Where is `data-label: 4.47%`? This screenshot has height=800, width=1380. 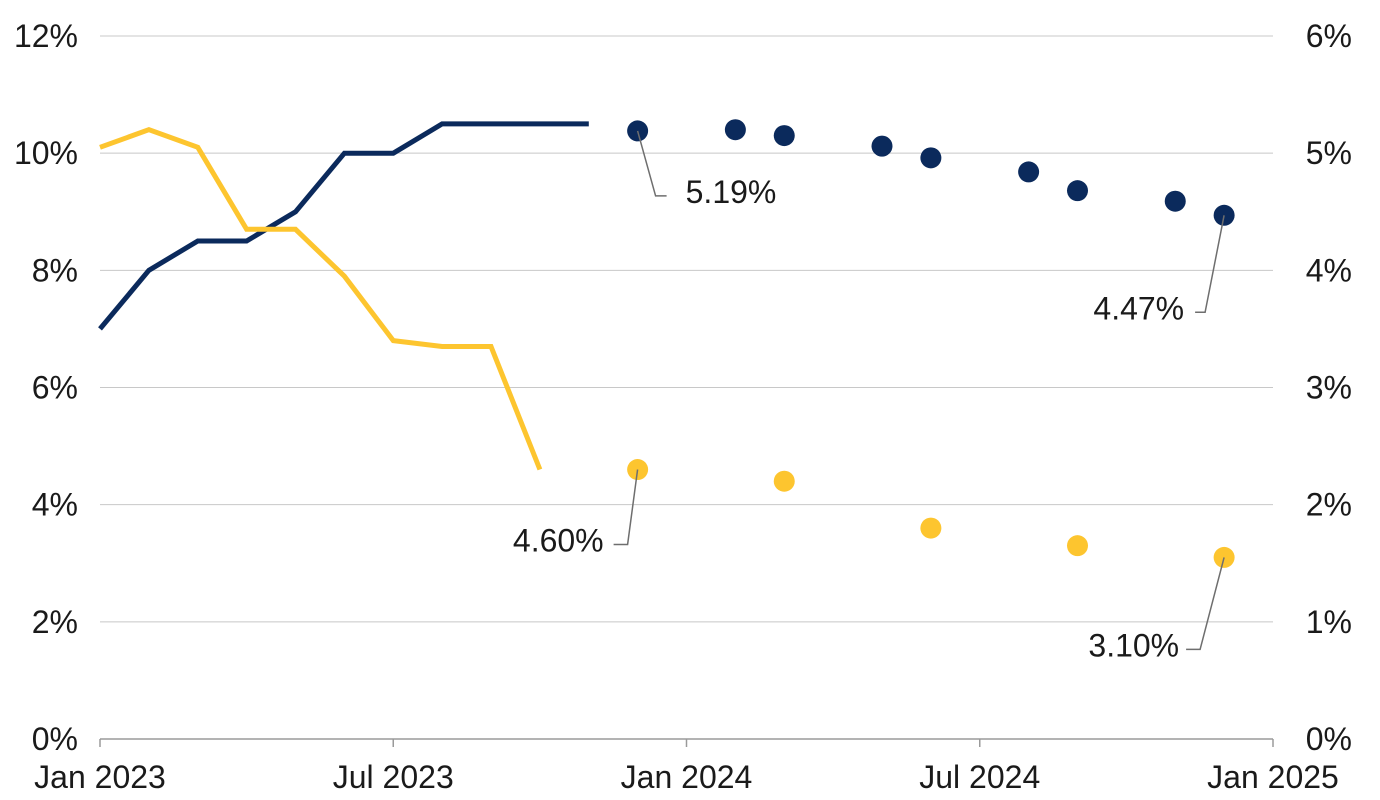
data-label: 4.47% is located at coordinates (1138, 308).